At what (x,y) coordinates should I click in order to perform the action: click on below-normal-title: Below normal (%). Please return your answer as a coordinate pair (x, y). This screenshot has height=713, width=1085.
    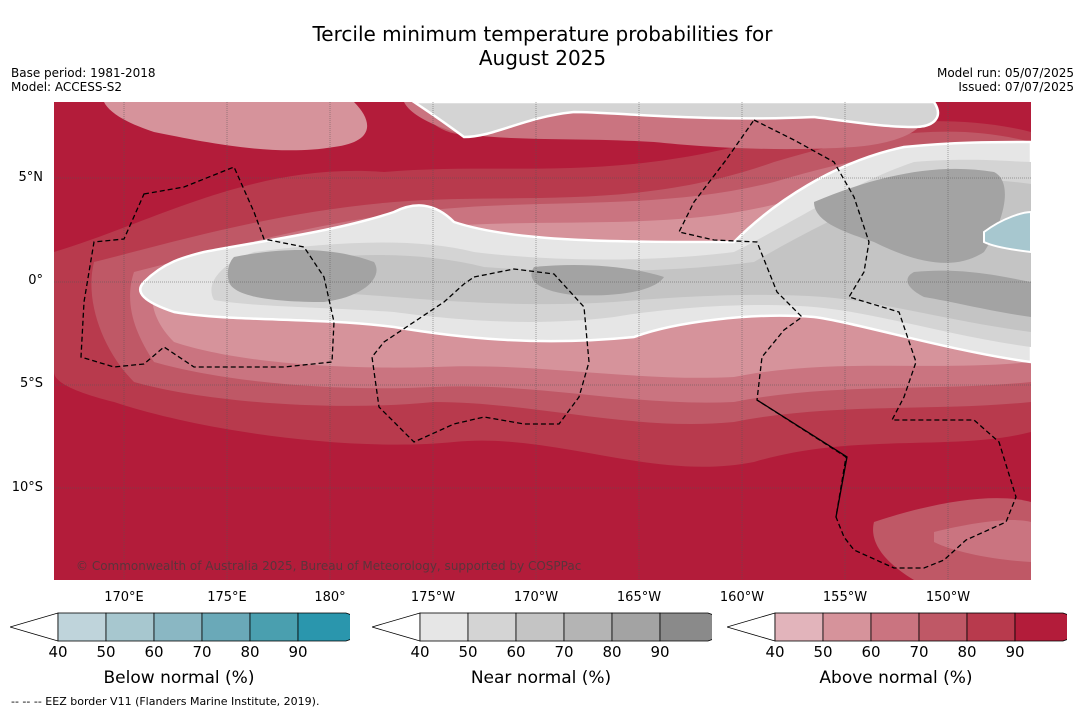
    Looking at the image, I should click on (179, 678).